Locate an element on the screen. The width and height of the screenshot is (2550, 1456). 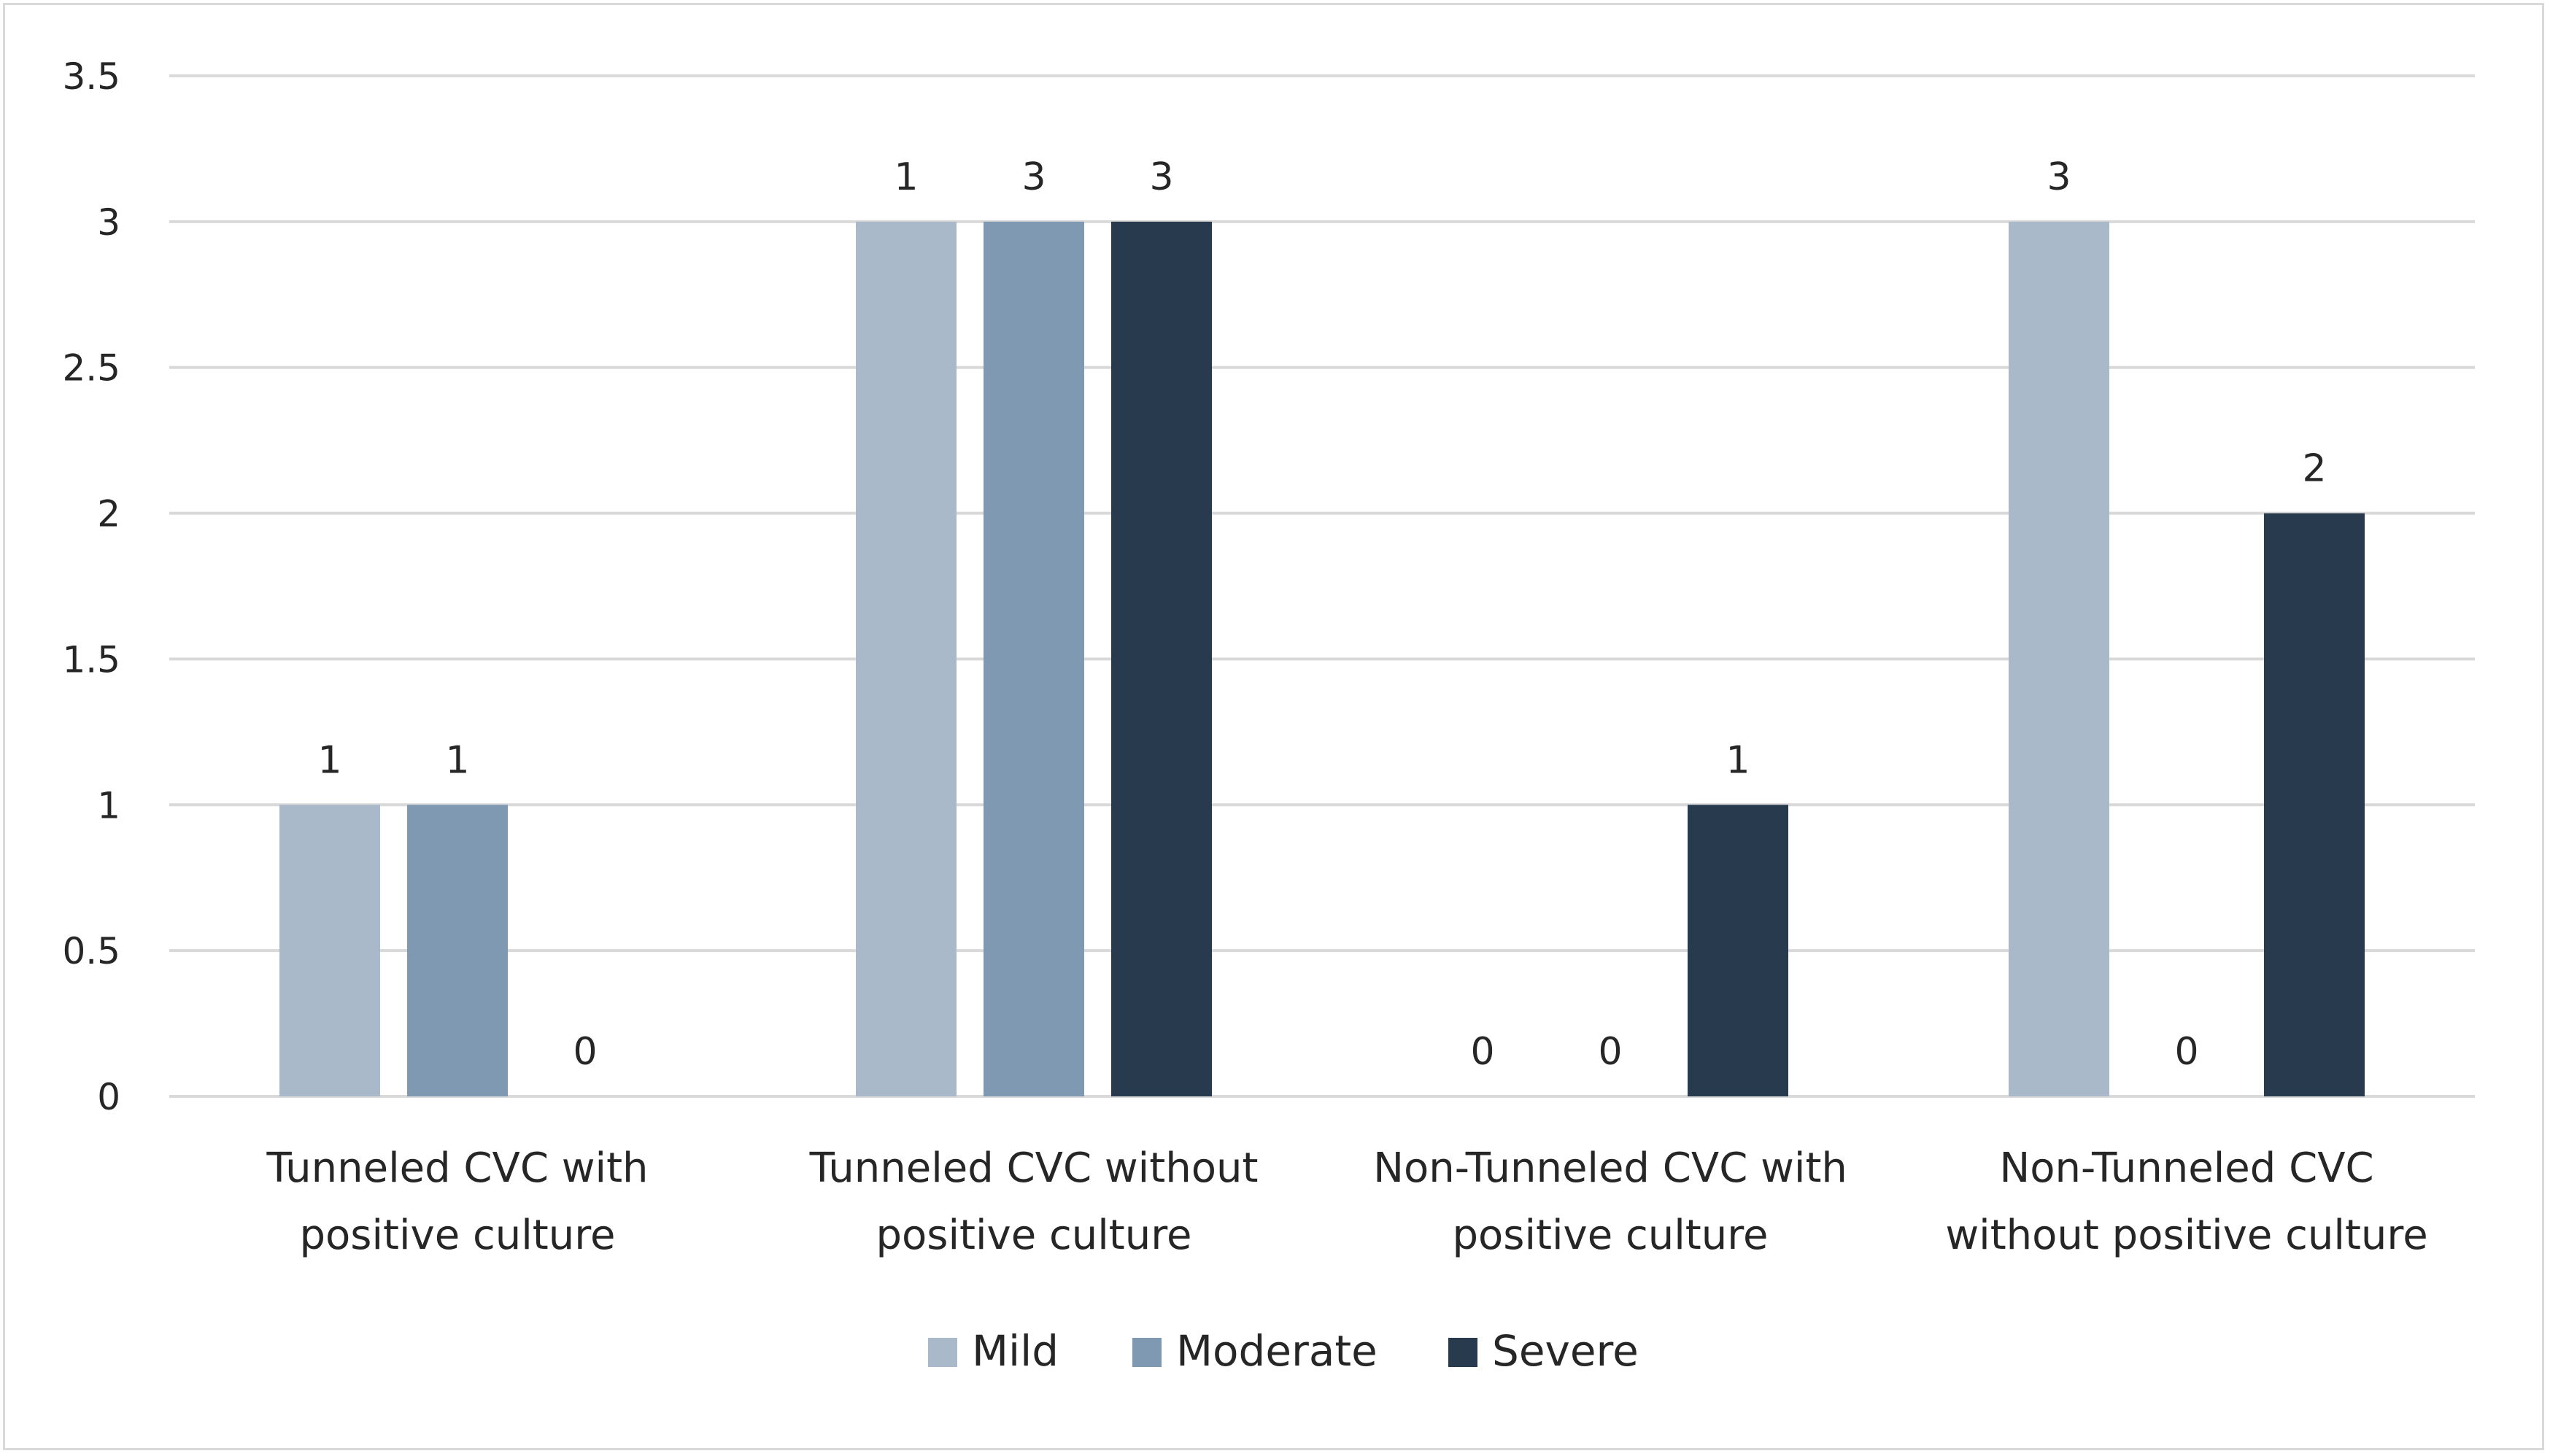
category-label: Non-Tunneled CVC with is located at coordinates (1610, 1168).